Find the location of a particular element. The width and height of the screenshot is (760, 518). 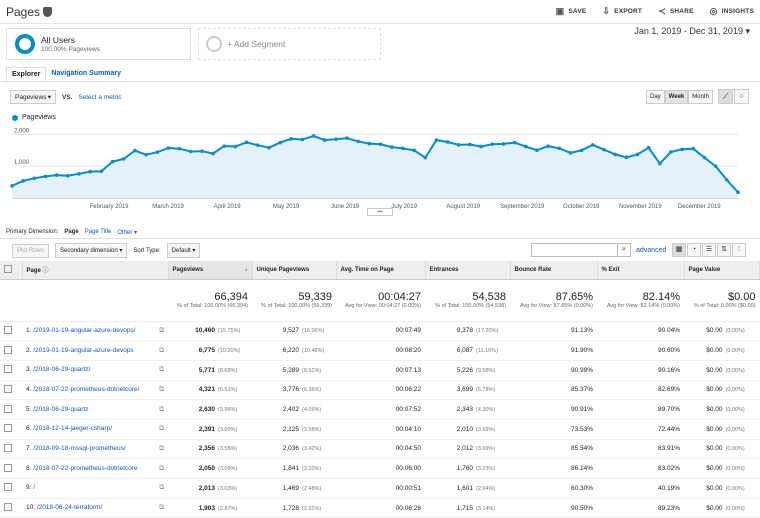

motion-chart-icon: ⁘ is located at coordinates (741, 96).